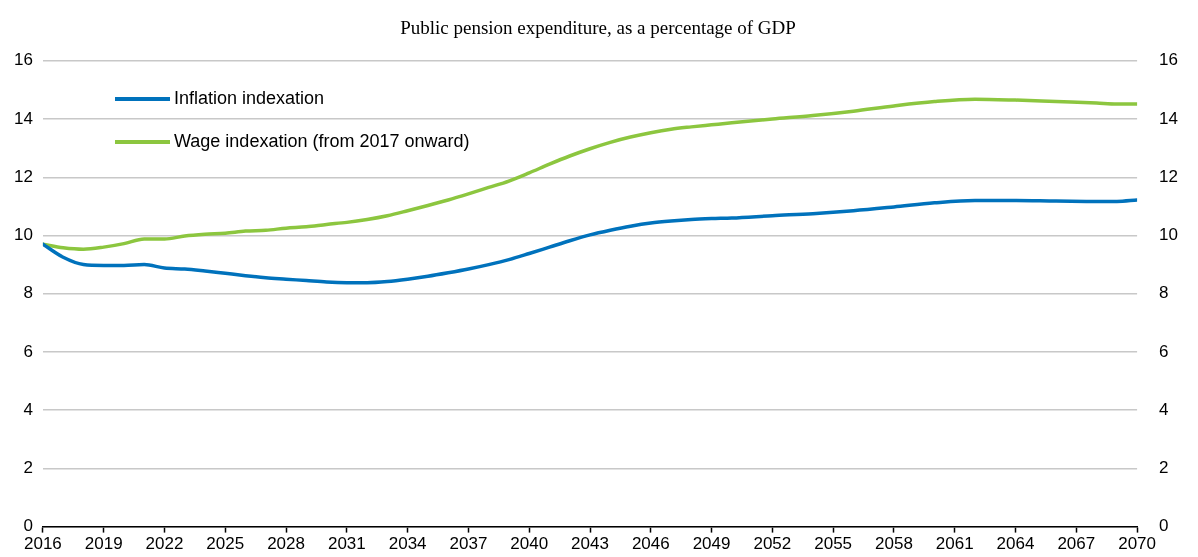 This screenshot has height=557, width=1198. Describe the element at coordinates (598, 28) in the screenshot. I see `chart-title: Public pension expenditure, as a percentage of GDP` at that location.